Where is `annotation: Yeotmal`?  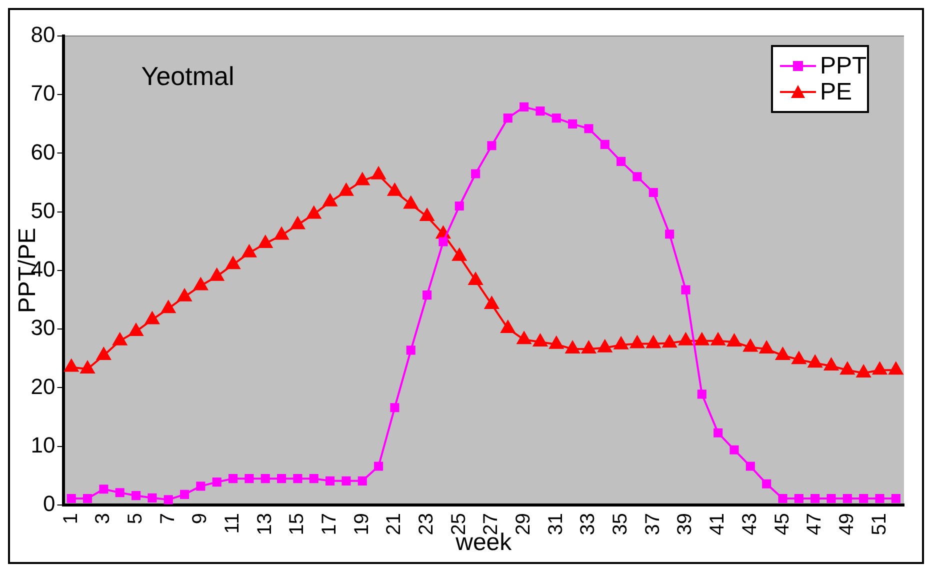 annotation: Yeotmal is located at coordinates (187, 76).